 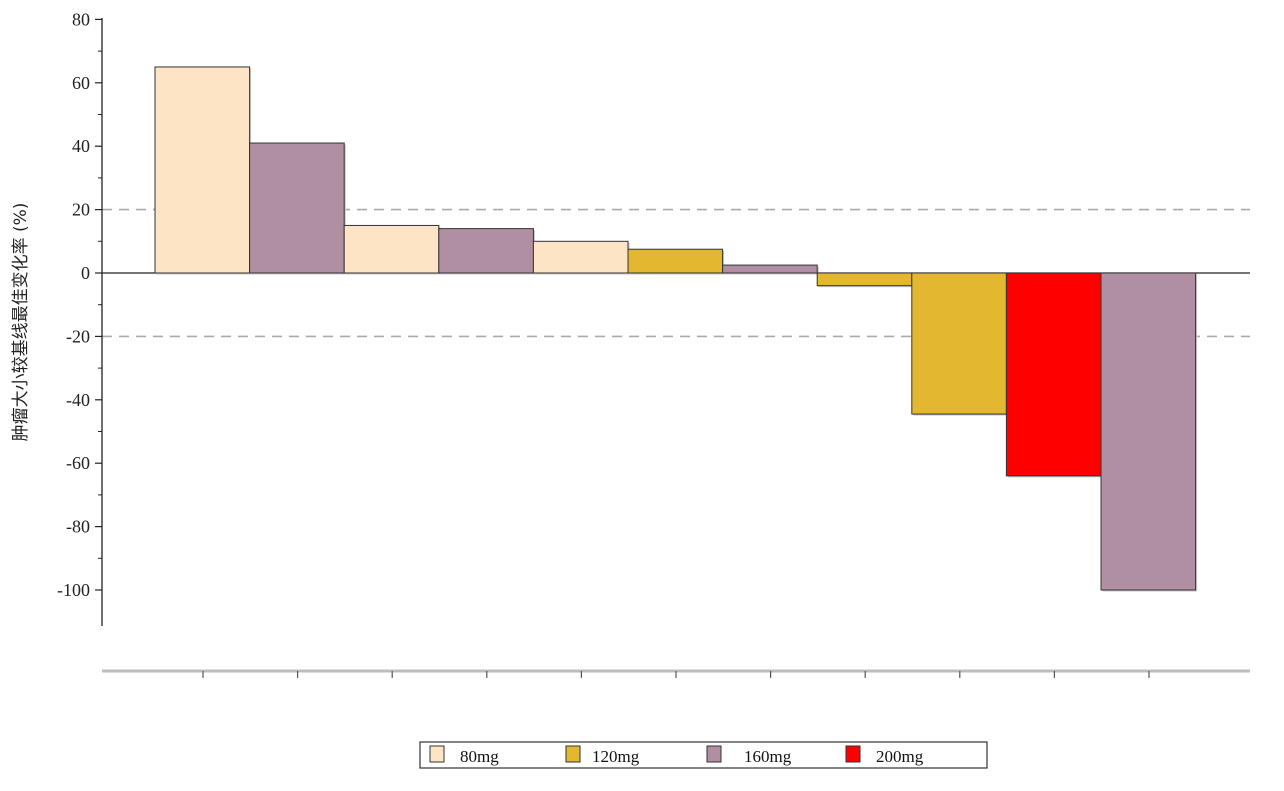 I want to click on legend: 80mg 120mg 160mg 200mg, so click(x=703, y=755).